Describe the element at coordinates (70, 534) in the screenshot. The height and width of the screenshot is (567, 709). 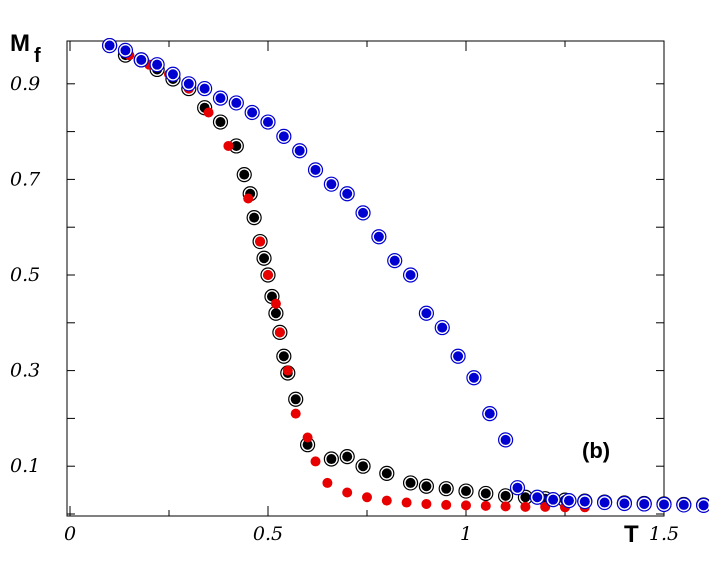
I see `x-tick-label: 0` at that location.